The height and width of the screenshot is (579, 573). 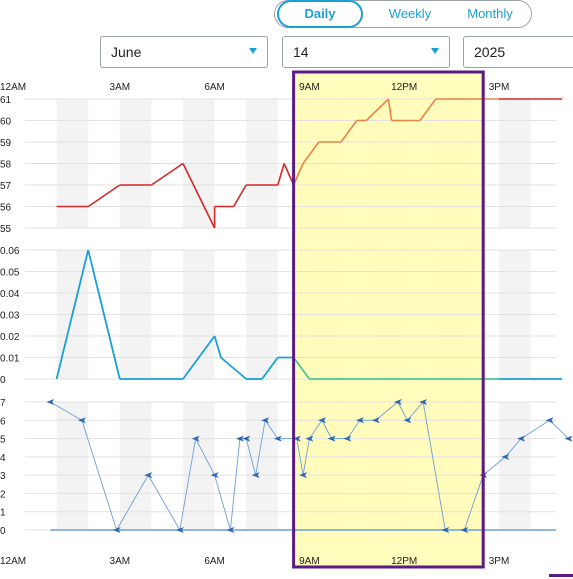 What do you see at coordinates (10, 359) in the screenshot?
I see `y-tick-label: 0.01` at bounding box center [10, 359].